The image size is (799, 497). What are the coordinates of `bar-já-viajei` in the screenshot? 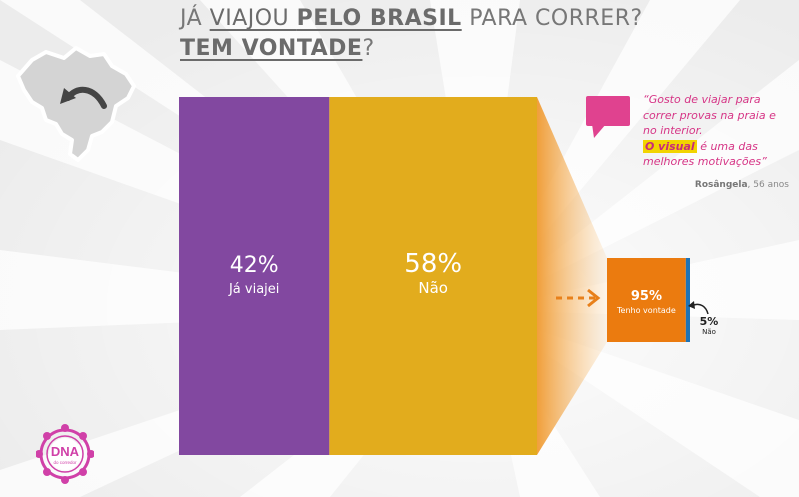 It's located at (254, 276).